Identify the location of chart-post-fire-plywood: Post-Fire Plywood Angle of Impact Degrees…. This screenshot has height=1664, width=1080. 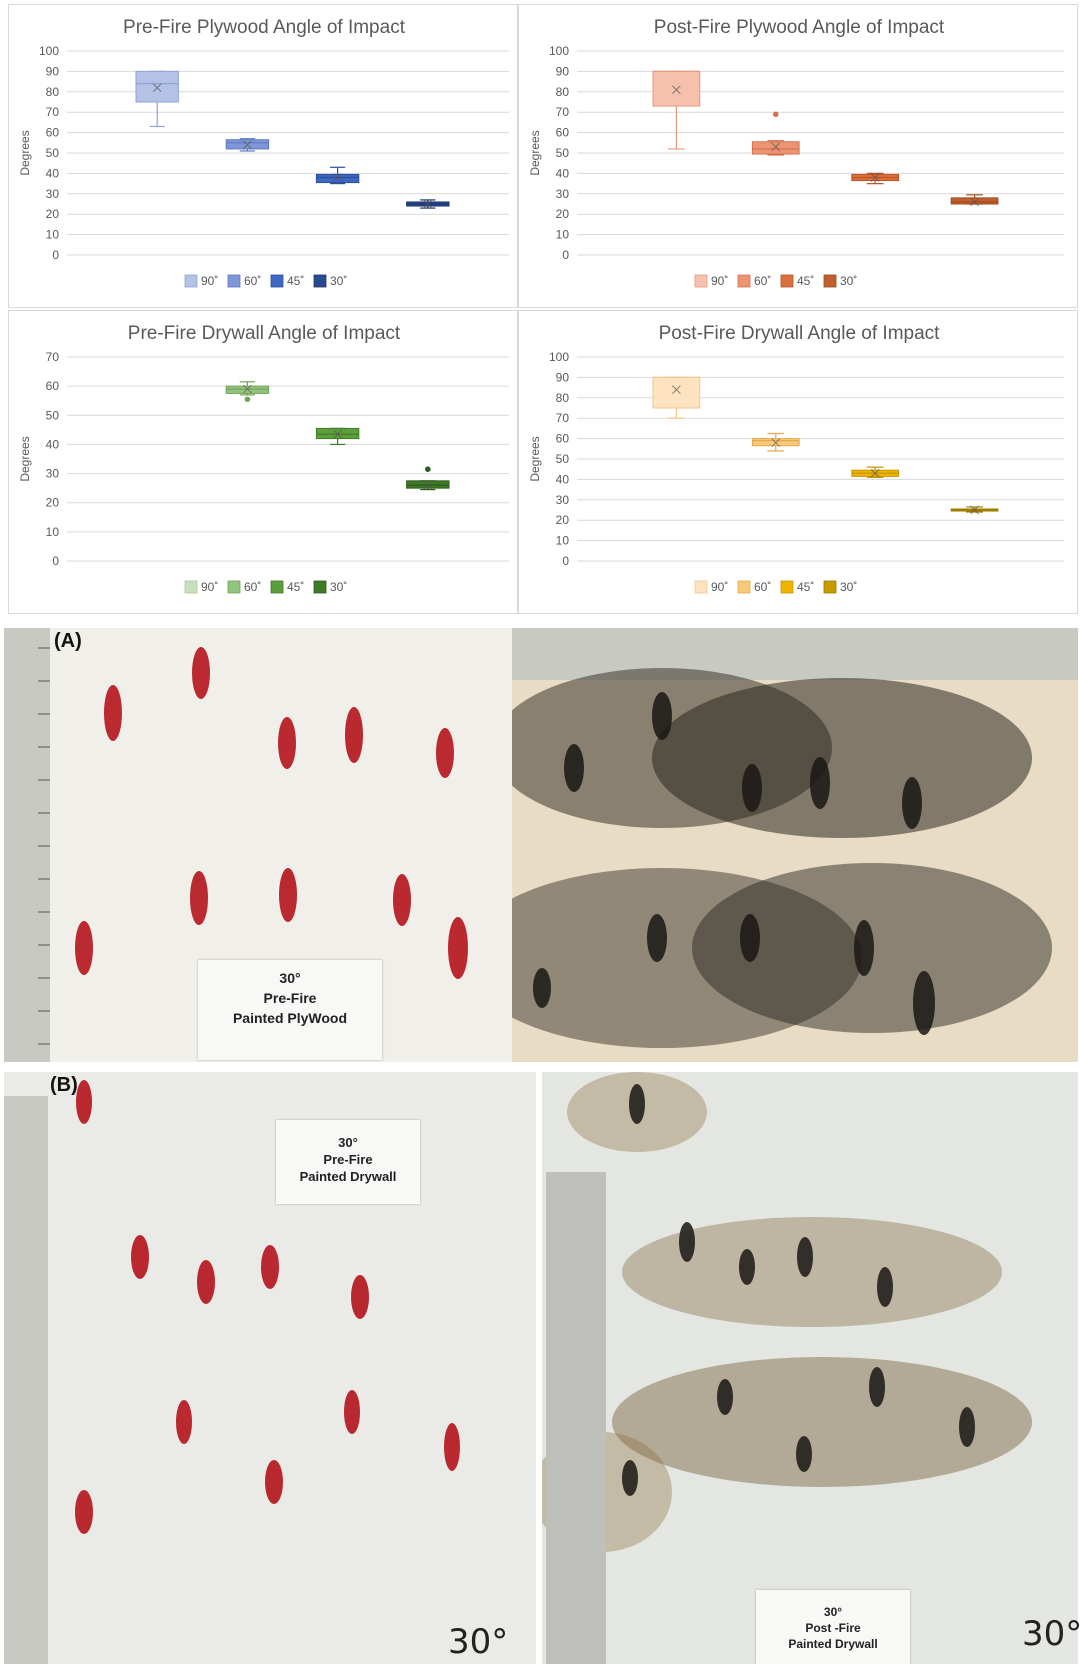
(798, 156).